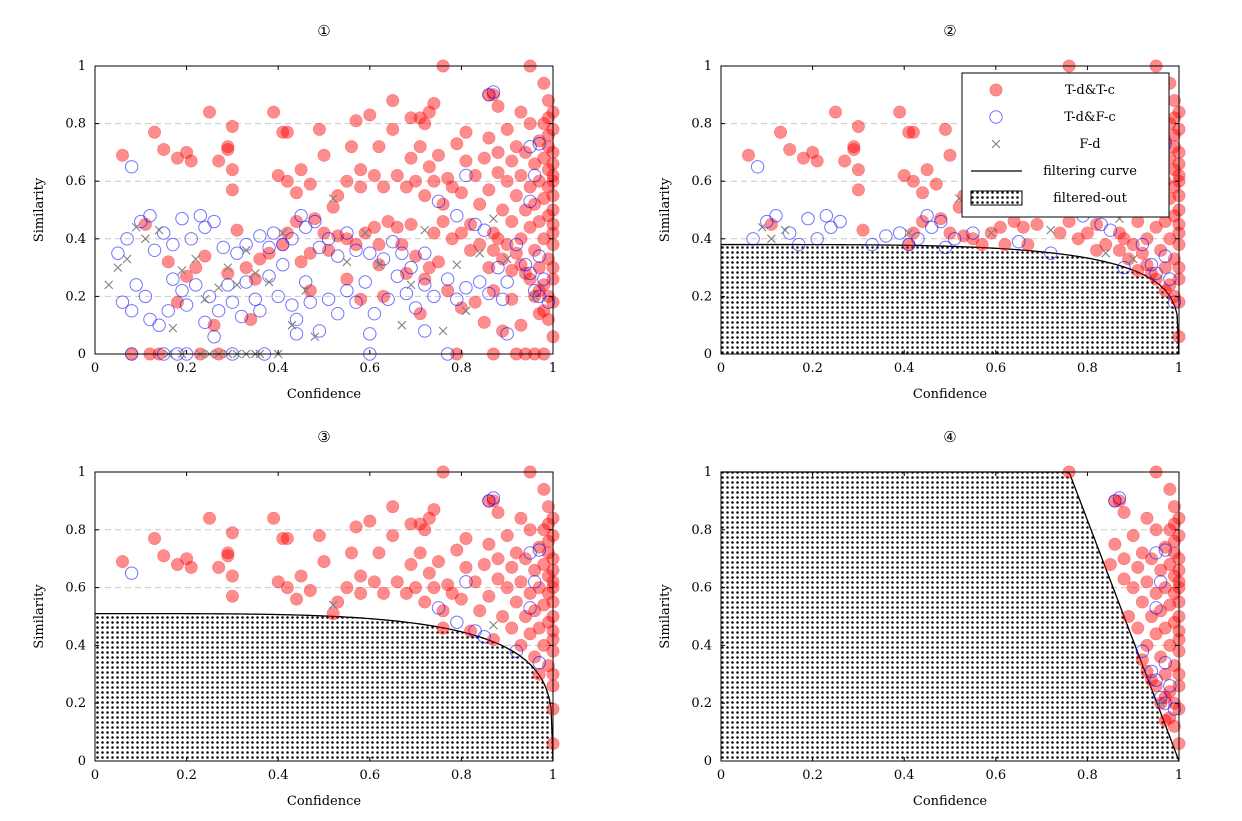 This screenshot has width=1242, height=821. What do you see at coordinates (1089, 117) in the screenshot?
I see `legend-label-td-fc: T-d&F-c` at bounding box center [1089, 117].